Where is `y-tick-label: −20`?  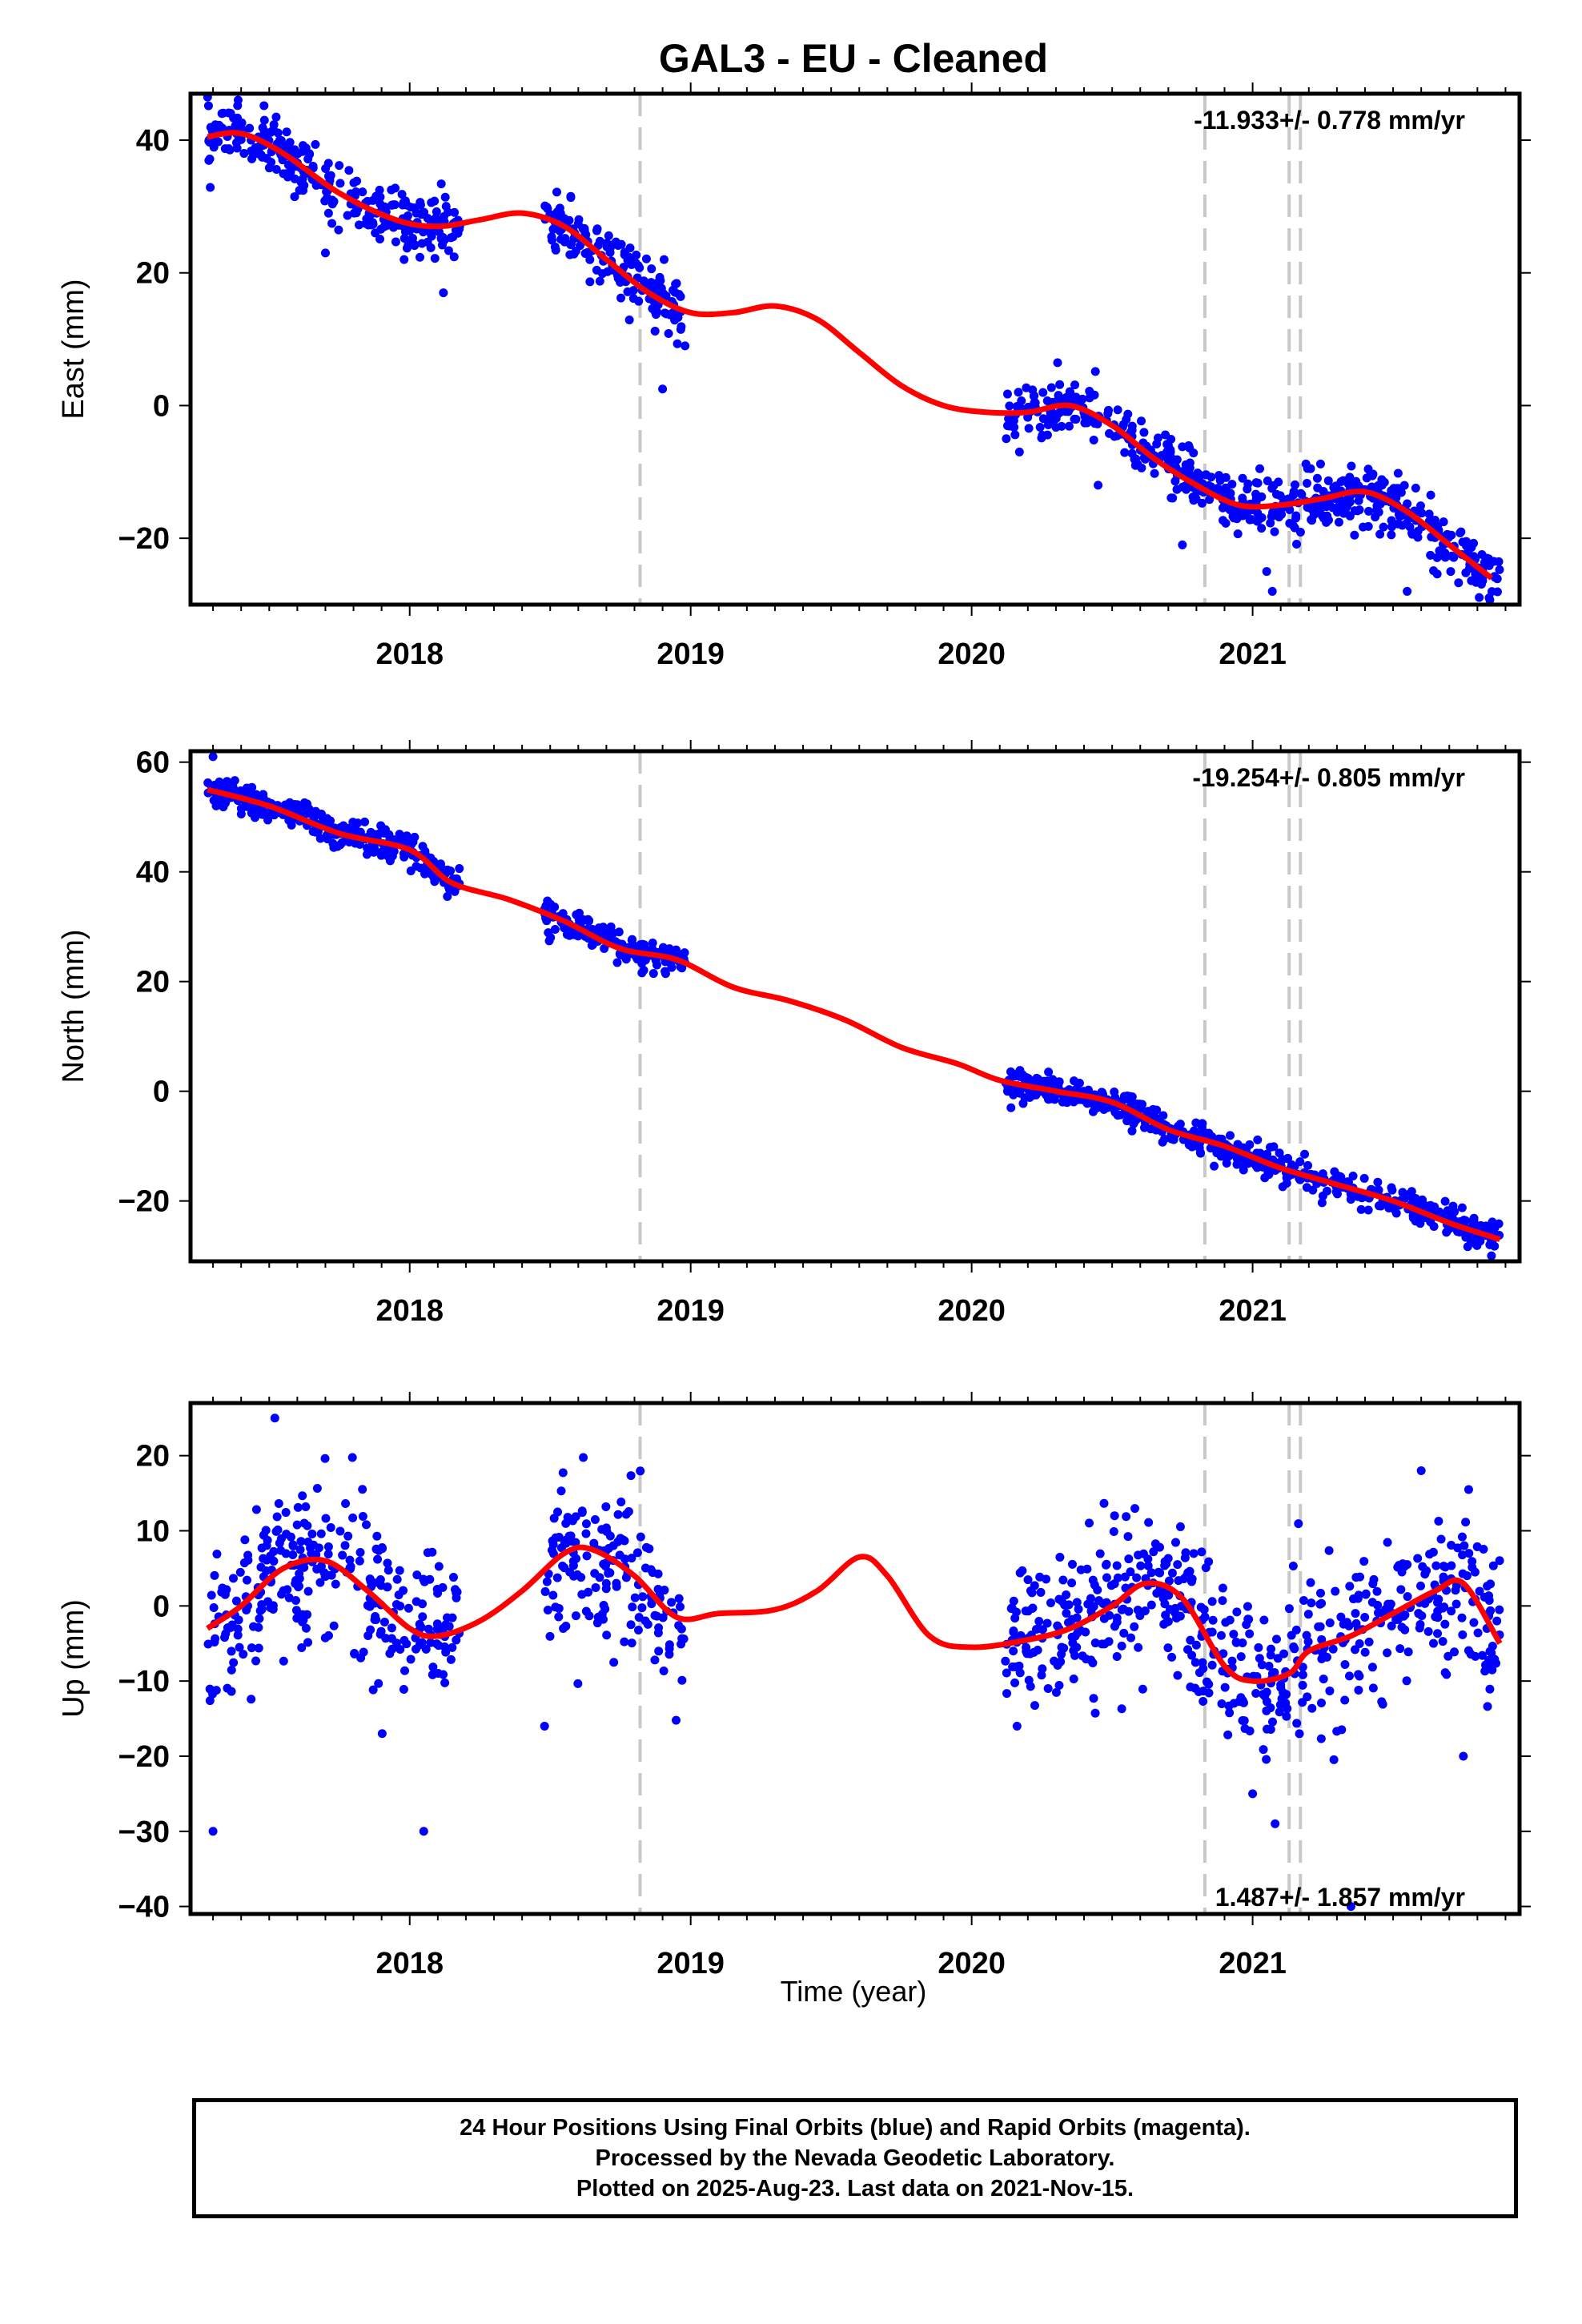 y-tick-label: −20 is located at coordinates (144, 1757).